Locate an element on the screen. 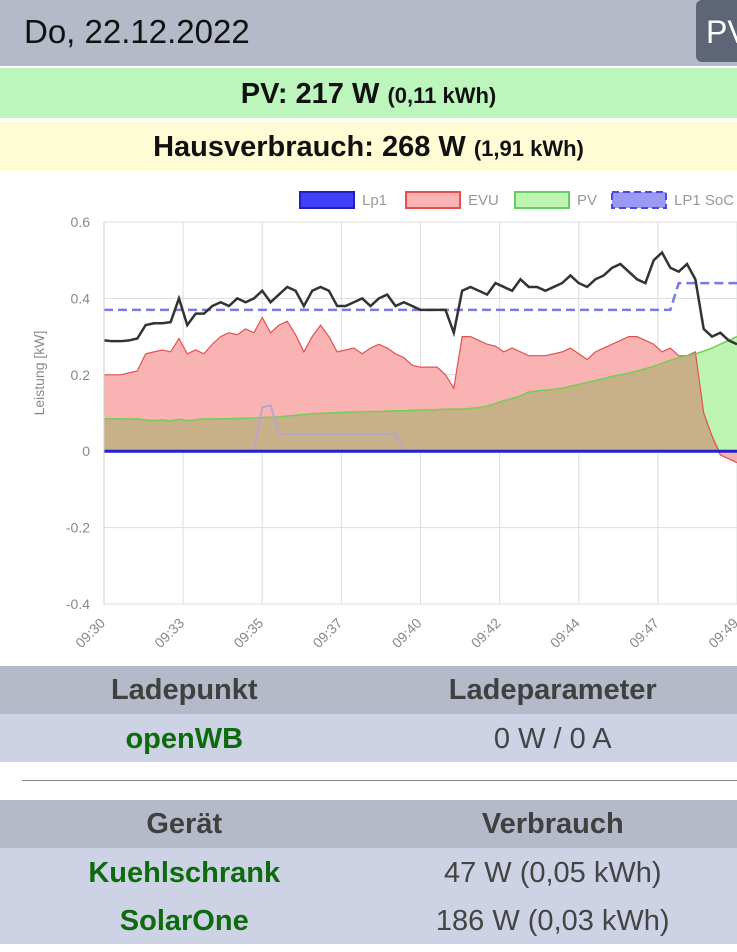  table-row: Kuehlschrank 47 W (0,05 kWh) is located at coordinates (368, 872).